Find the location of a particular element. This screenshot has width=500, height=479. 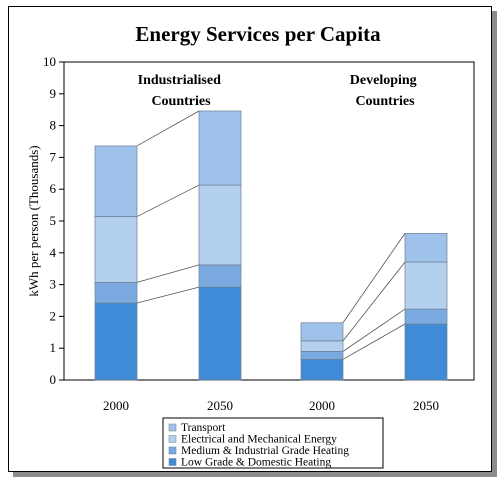

group-label-developing-line2: Countries is located at coordinates (385, 101).